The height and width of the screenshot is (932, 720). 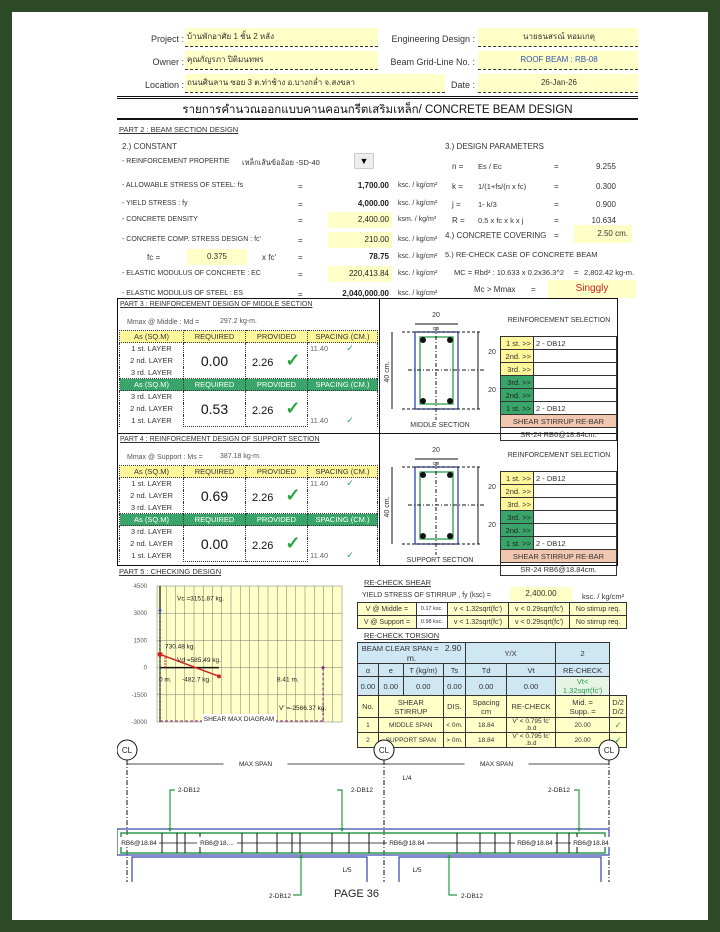 I want to click on diagram-label: 0 m., so click(x=165, y=680).